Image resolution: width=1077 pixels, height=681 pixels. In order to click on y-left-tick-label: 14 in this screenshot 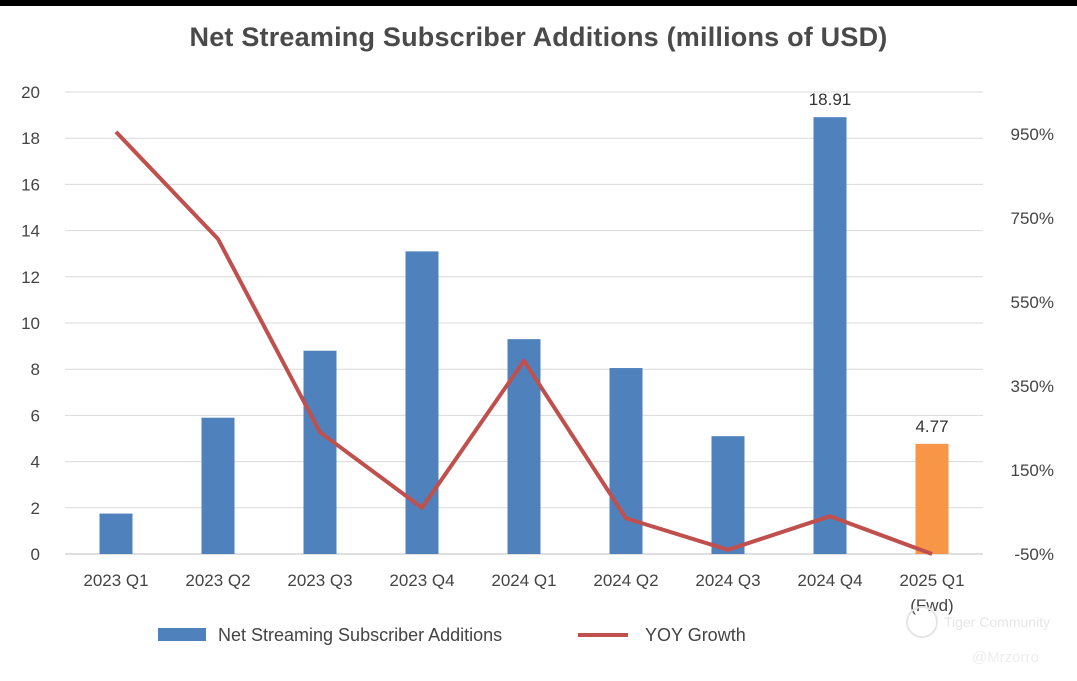, I will do `click(30, 231)`.